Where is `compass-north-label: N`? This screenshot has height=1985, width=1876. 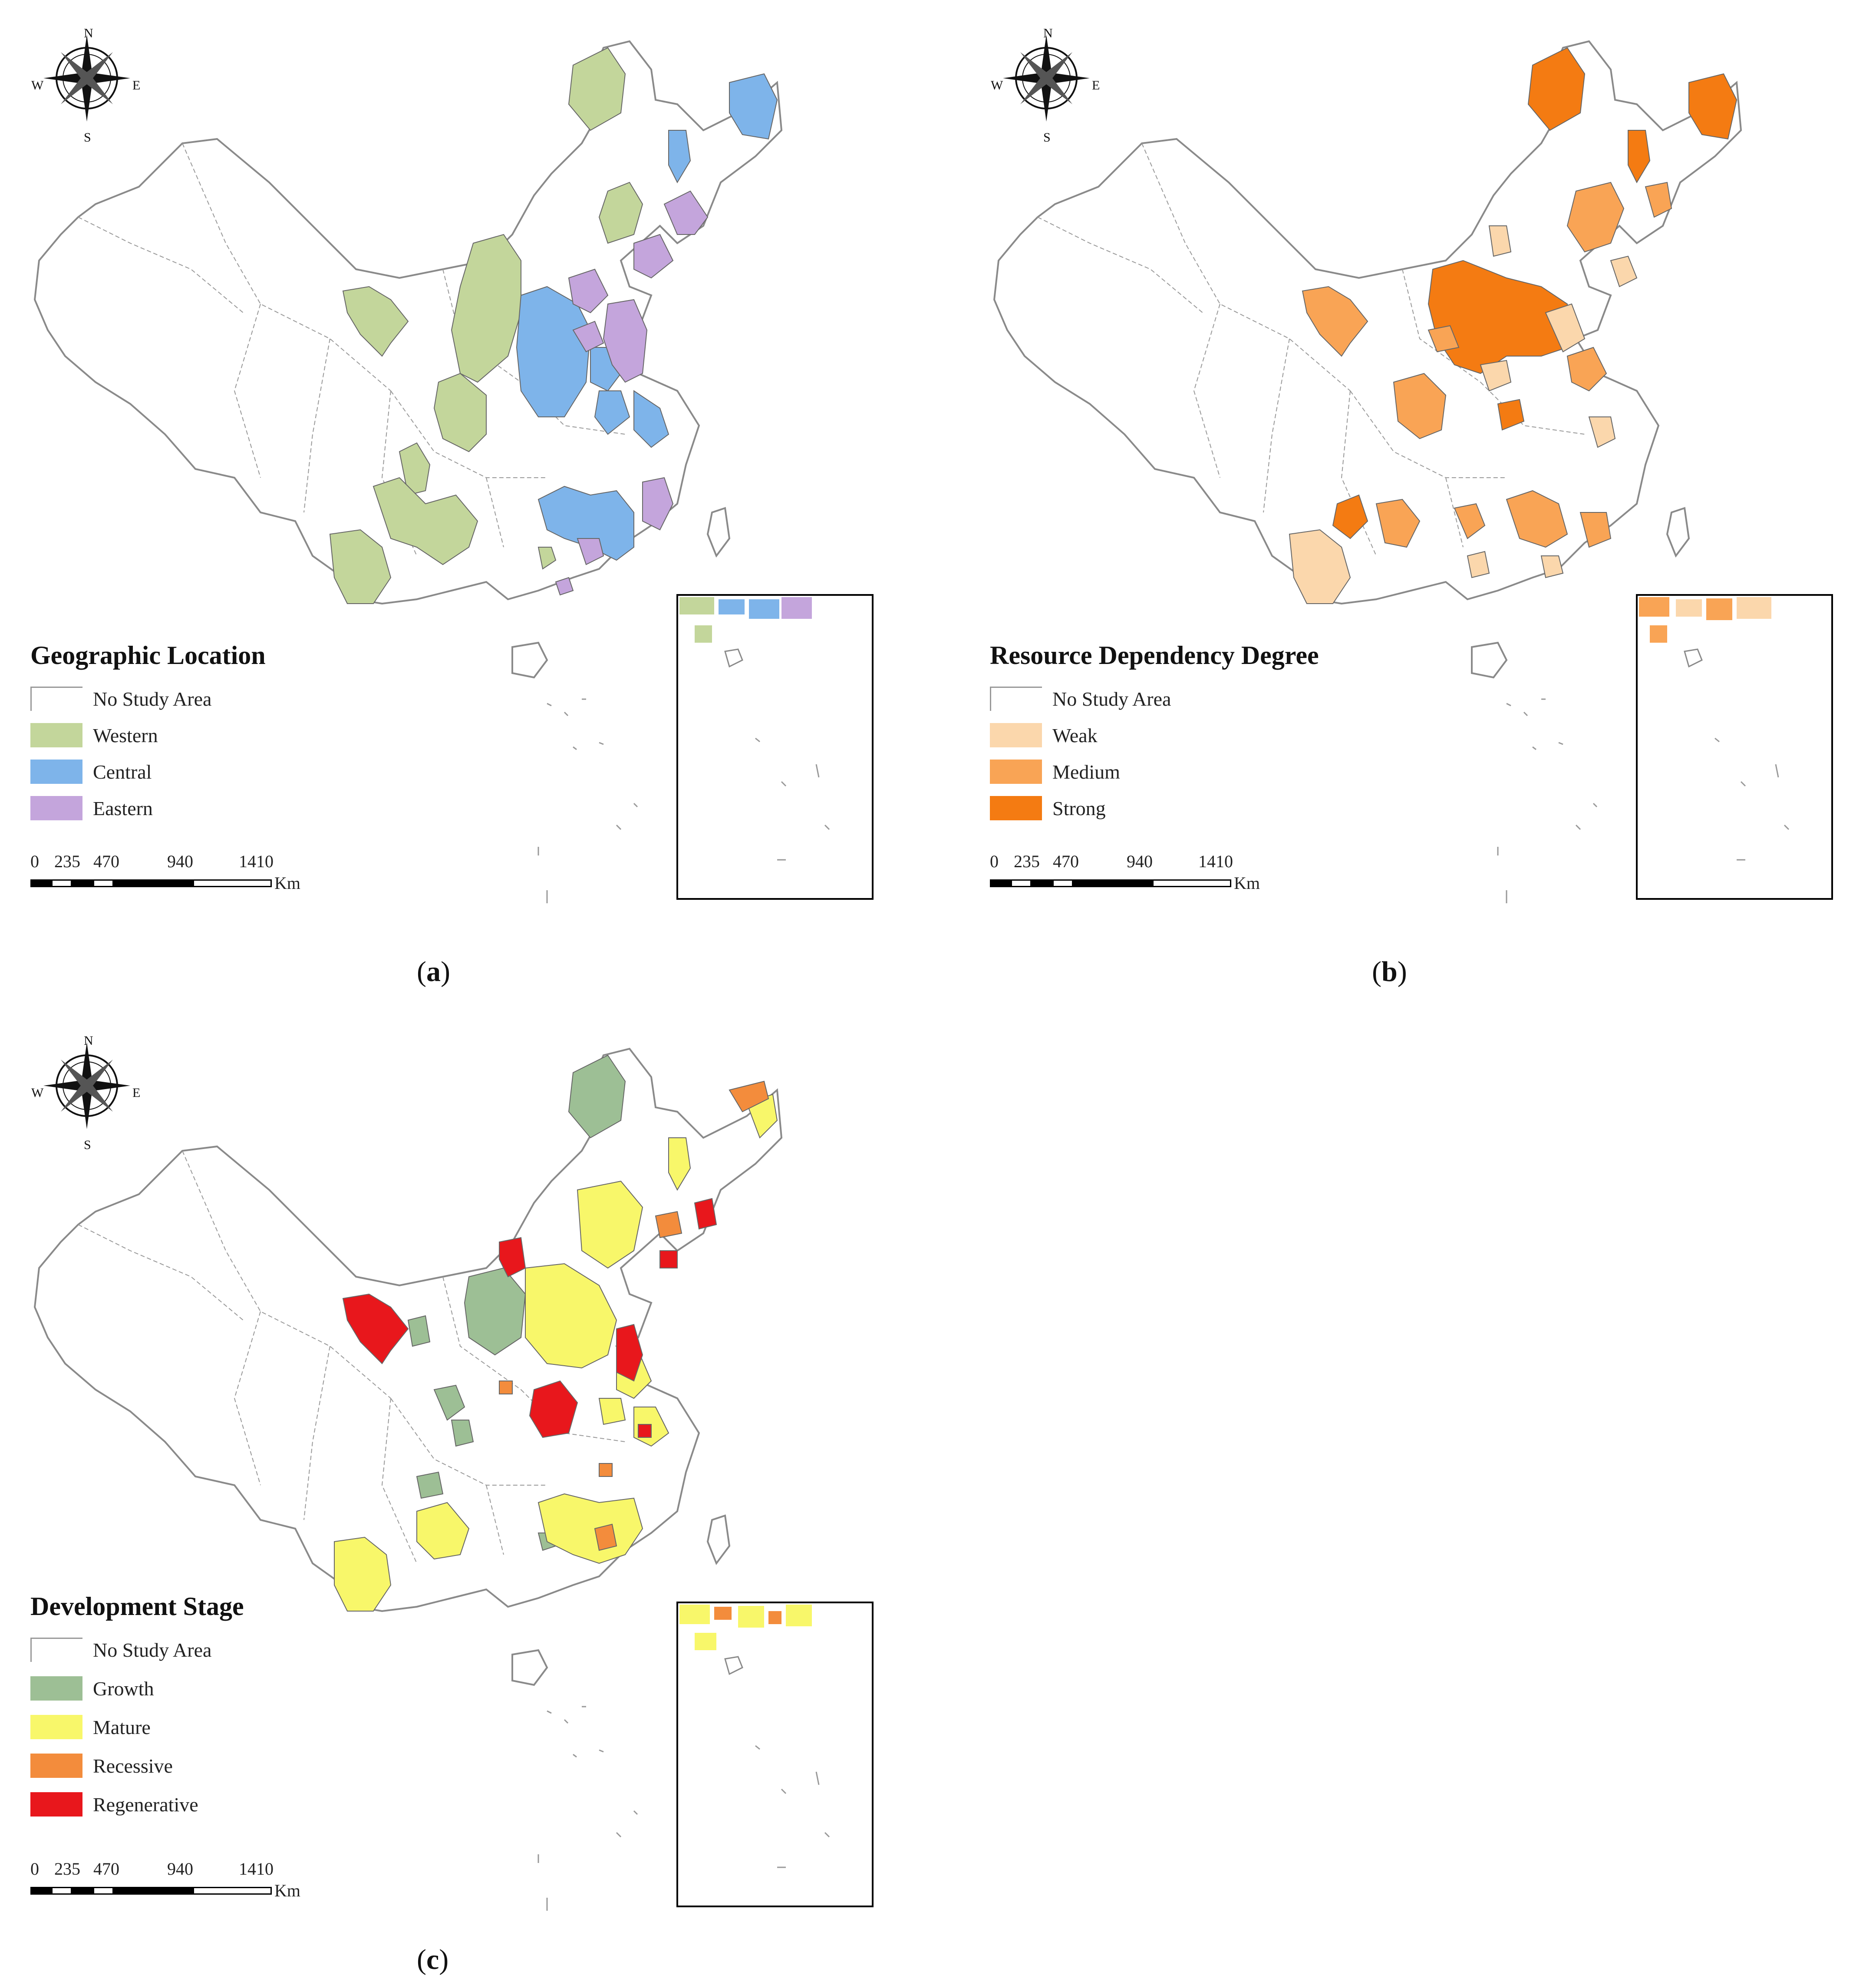
compass-north-label: N is located at coordinates (1048, 33).